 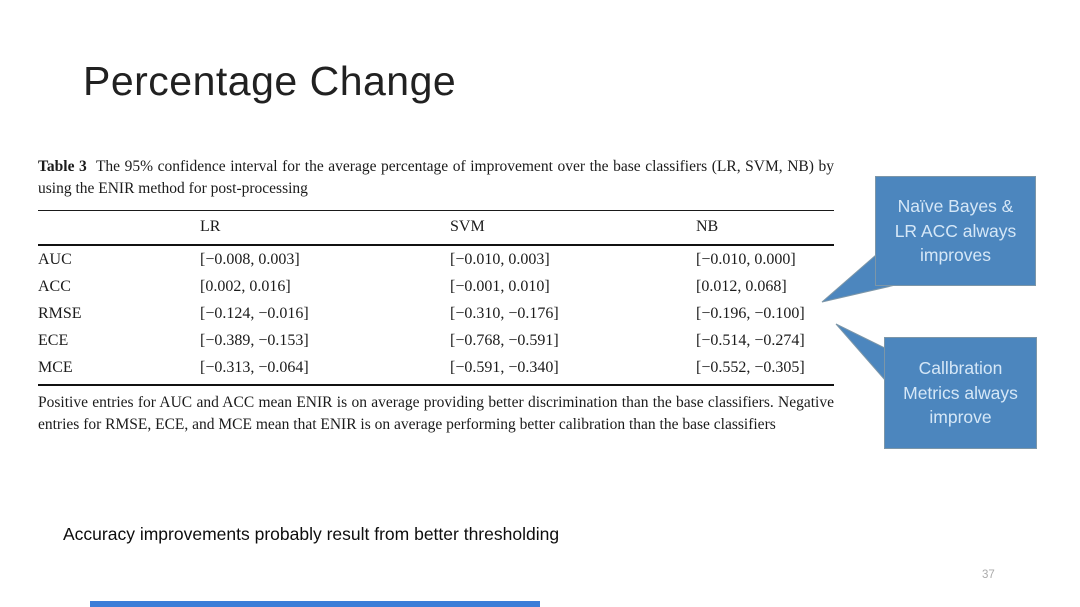 I want to click on cell-acc-nb: [0.012, 0.068], so click(x=741, y=286).